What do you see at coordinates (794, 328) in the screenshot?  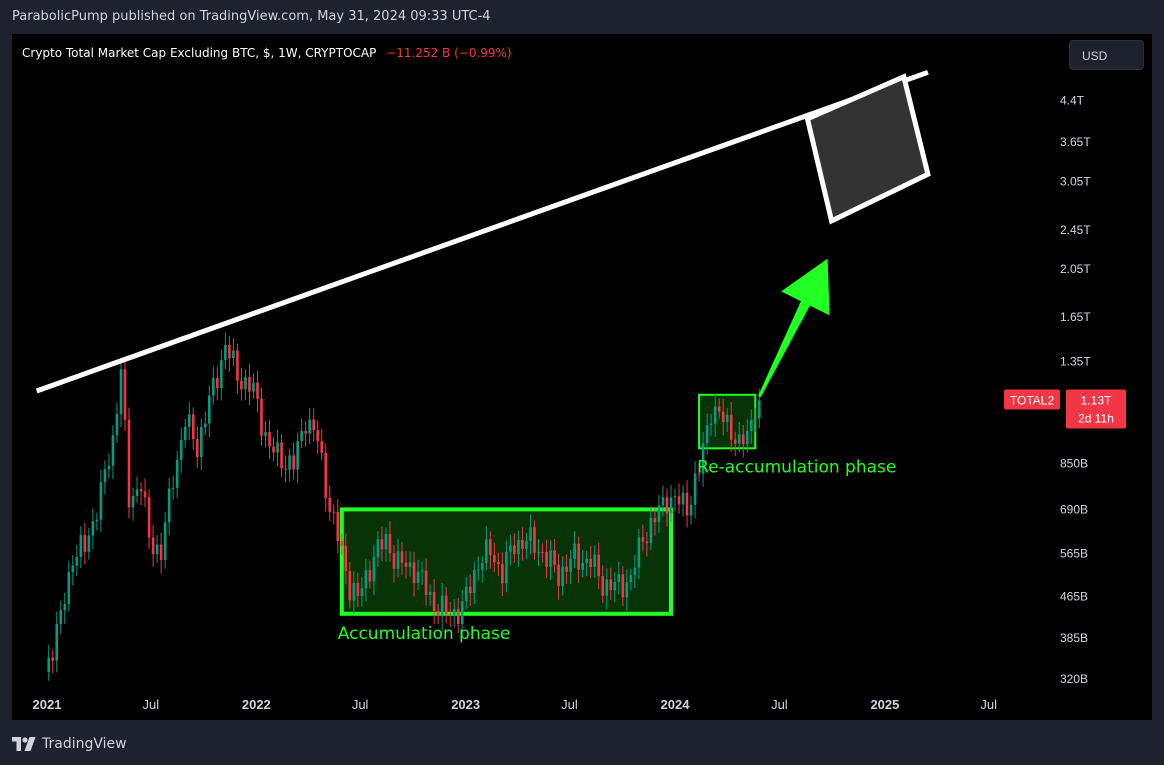 I see `target-arrow` at bounding box center [794, 328].